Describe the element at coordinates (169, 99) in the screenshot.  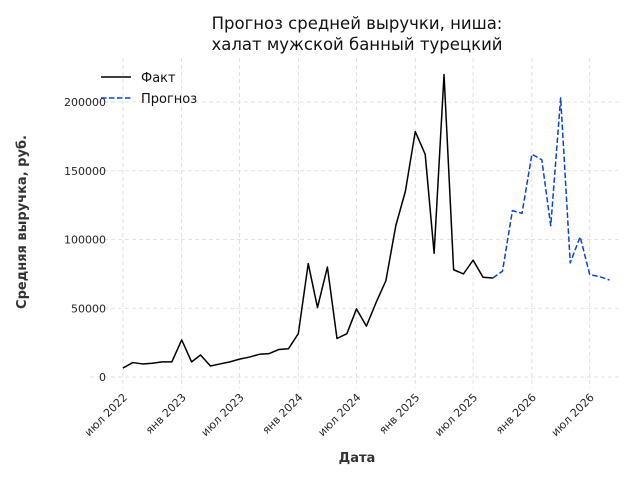
I see `legend-label: Прогноз` at that location.